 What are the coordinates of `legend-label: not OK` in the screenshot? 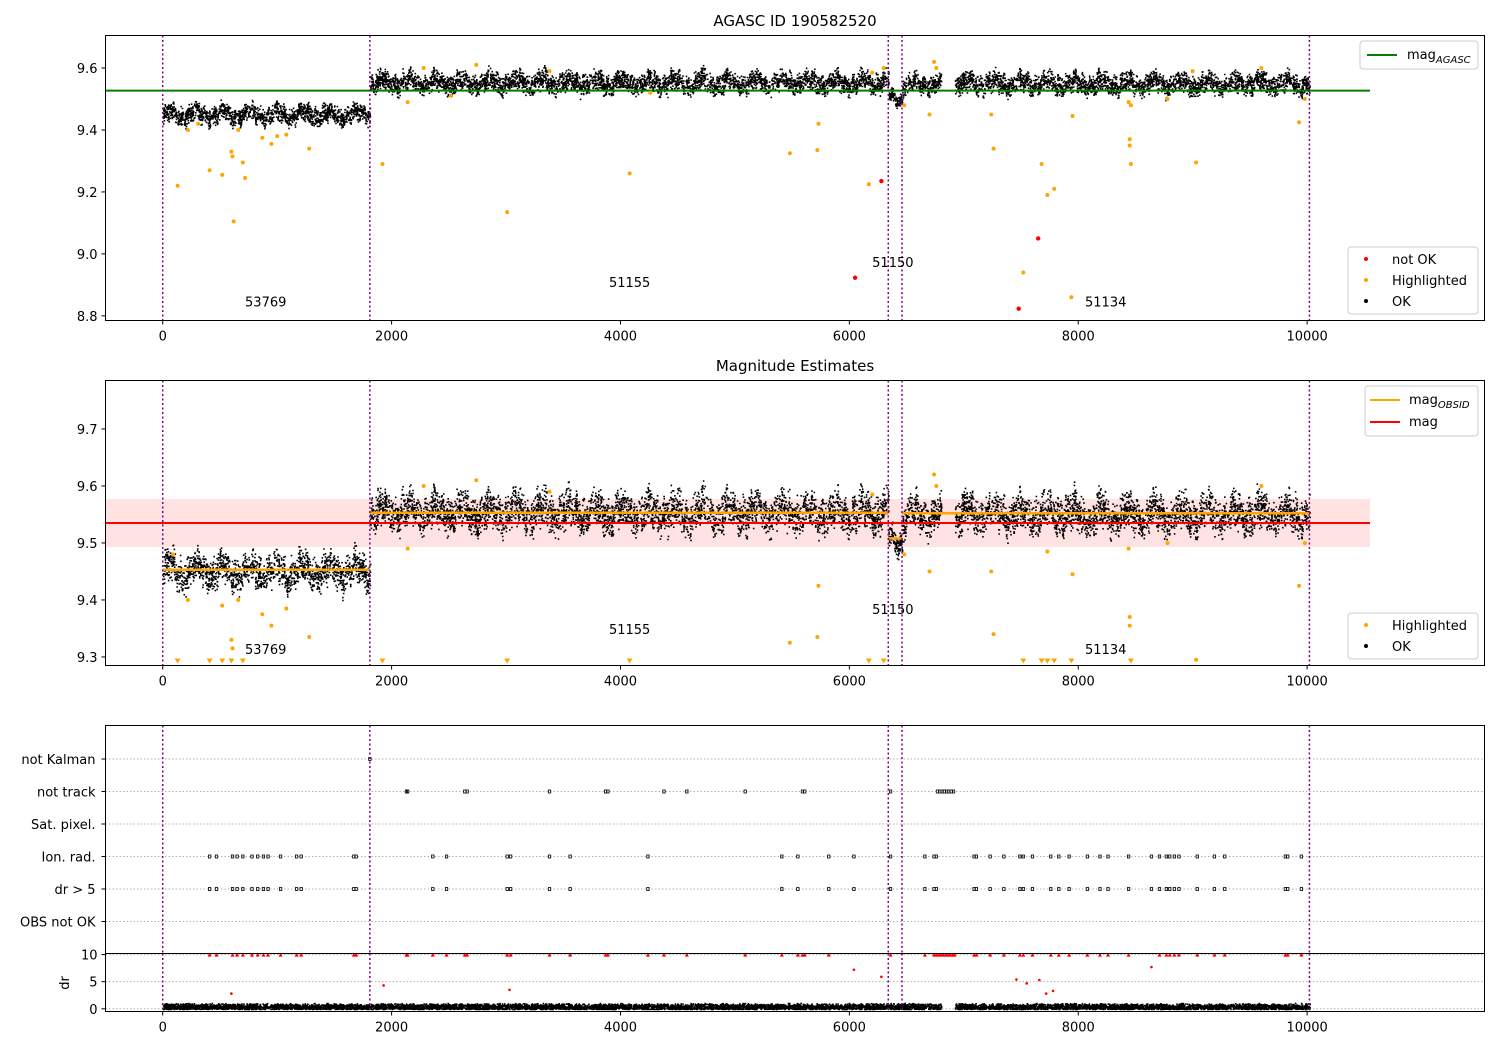 It's located at (1414, 260).